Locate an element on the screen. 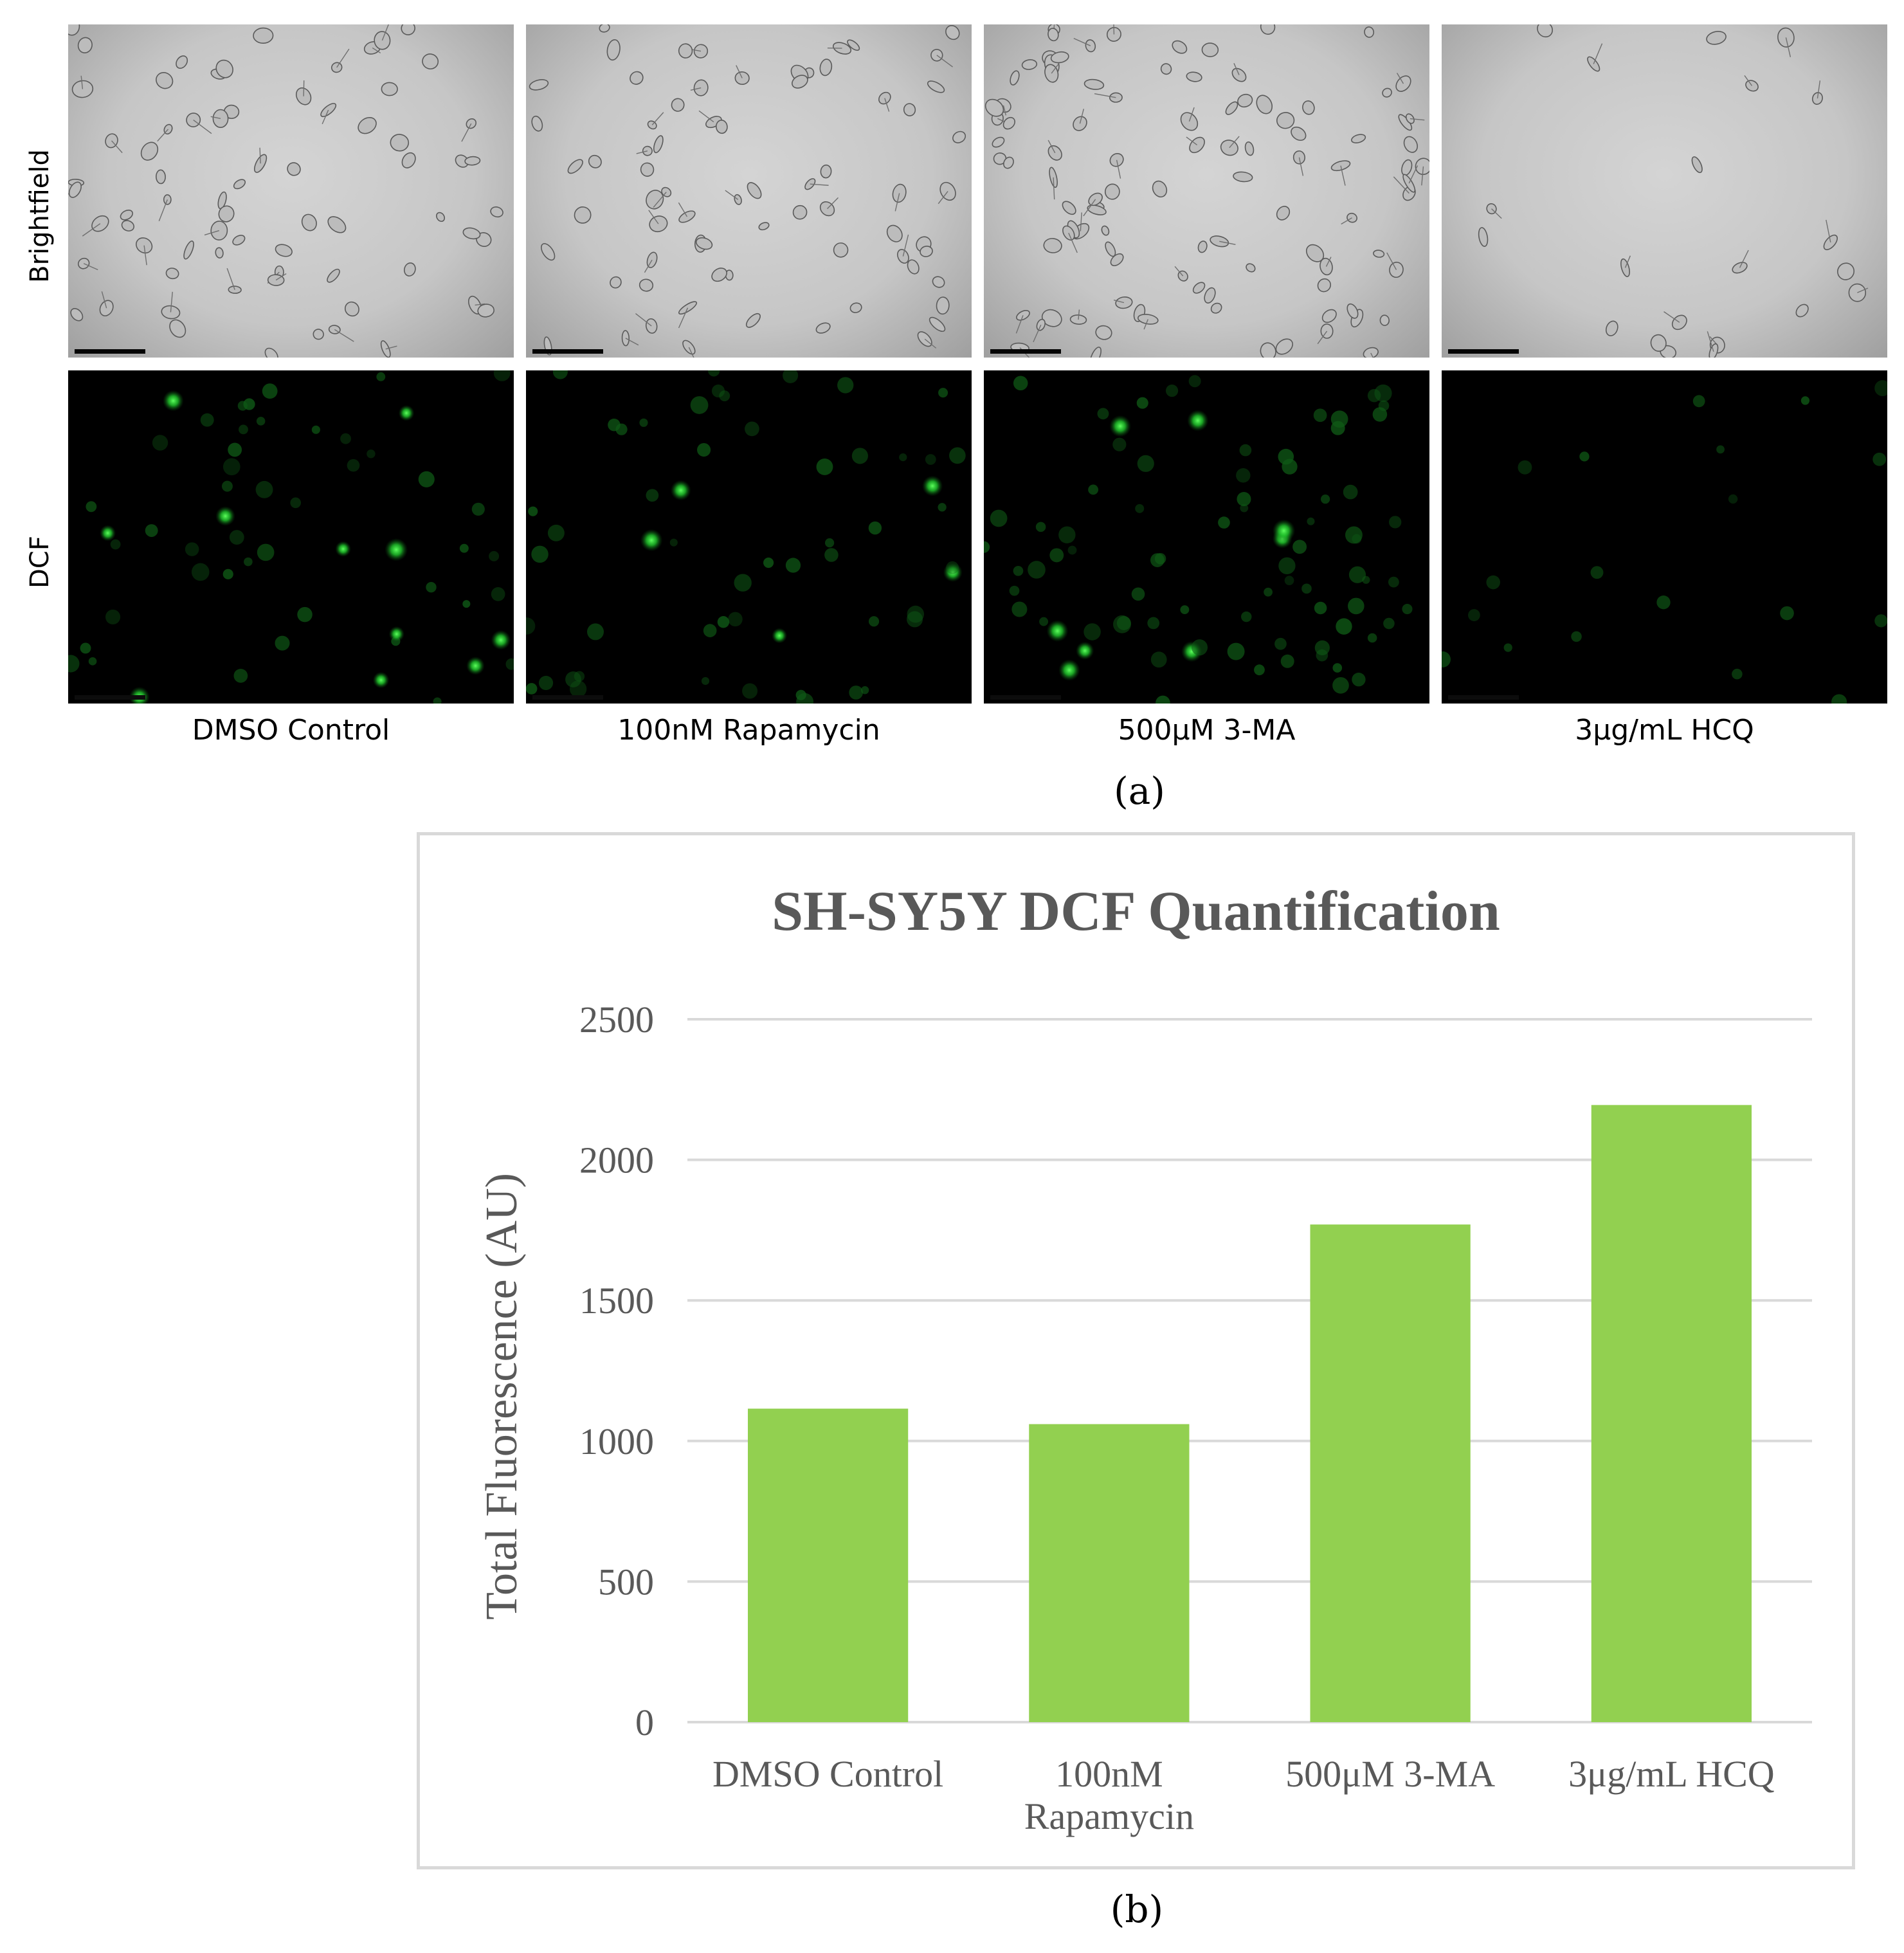 Image resolution: width=1904 pixels, height=1953 pixels. y-tick-label: 0 is located at coordinates (645, 1722).